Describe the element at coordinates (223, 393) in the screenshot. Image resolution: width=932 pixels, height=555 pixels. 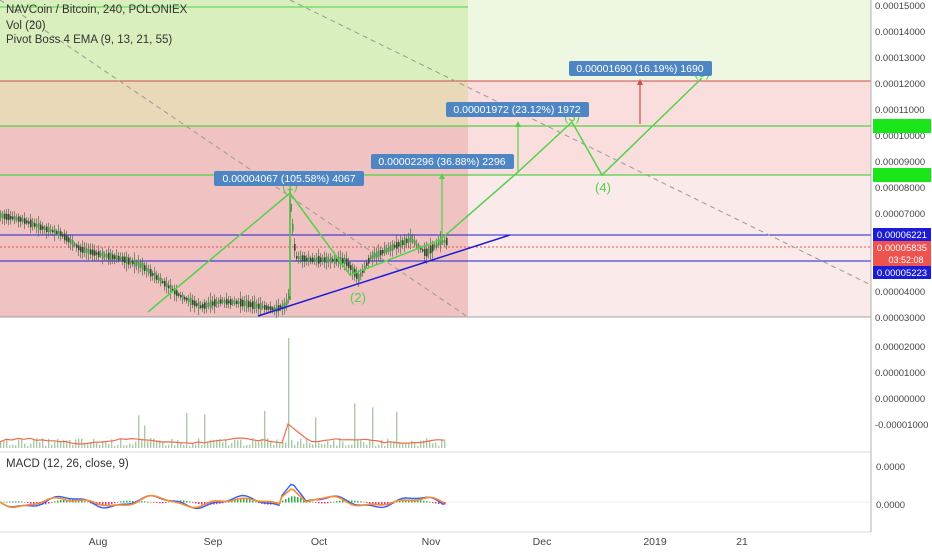
I see `volume-pane` at that location.